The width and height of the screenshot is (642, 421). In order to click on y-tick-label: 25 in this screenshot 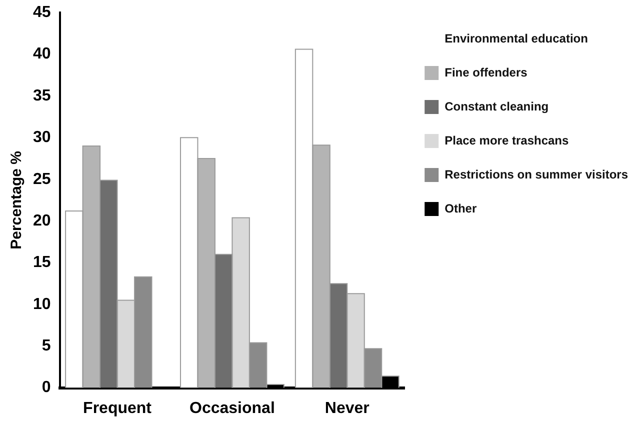, I will do `click(42, 179)`.